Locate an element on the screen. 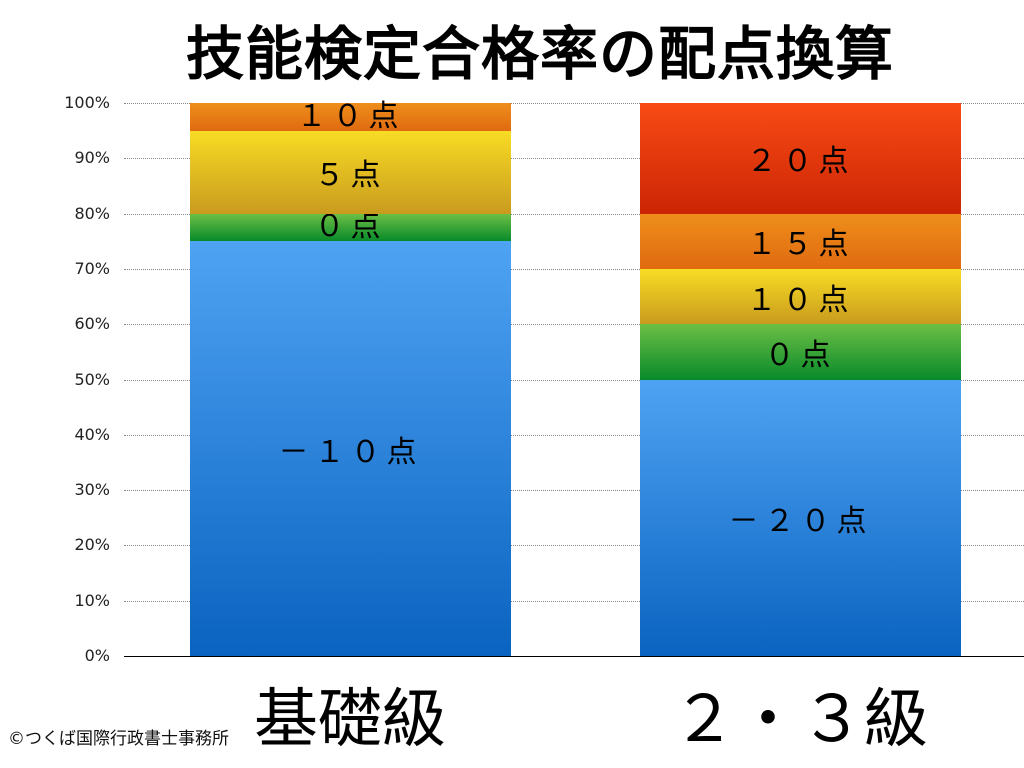 This screenshot has height=768, width=1024. segment-label: ２０点 is located at coordinates (800, 162).